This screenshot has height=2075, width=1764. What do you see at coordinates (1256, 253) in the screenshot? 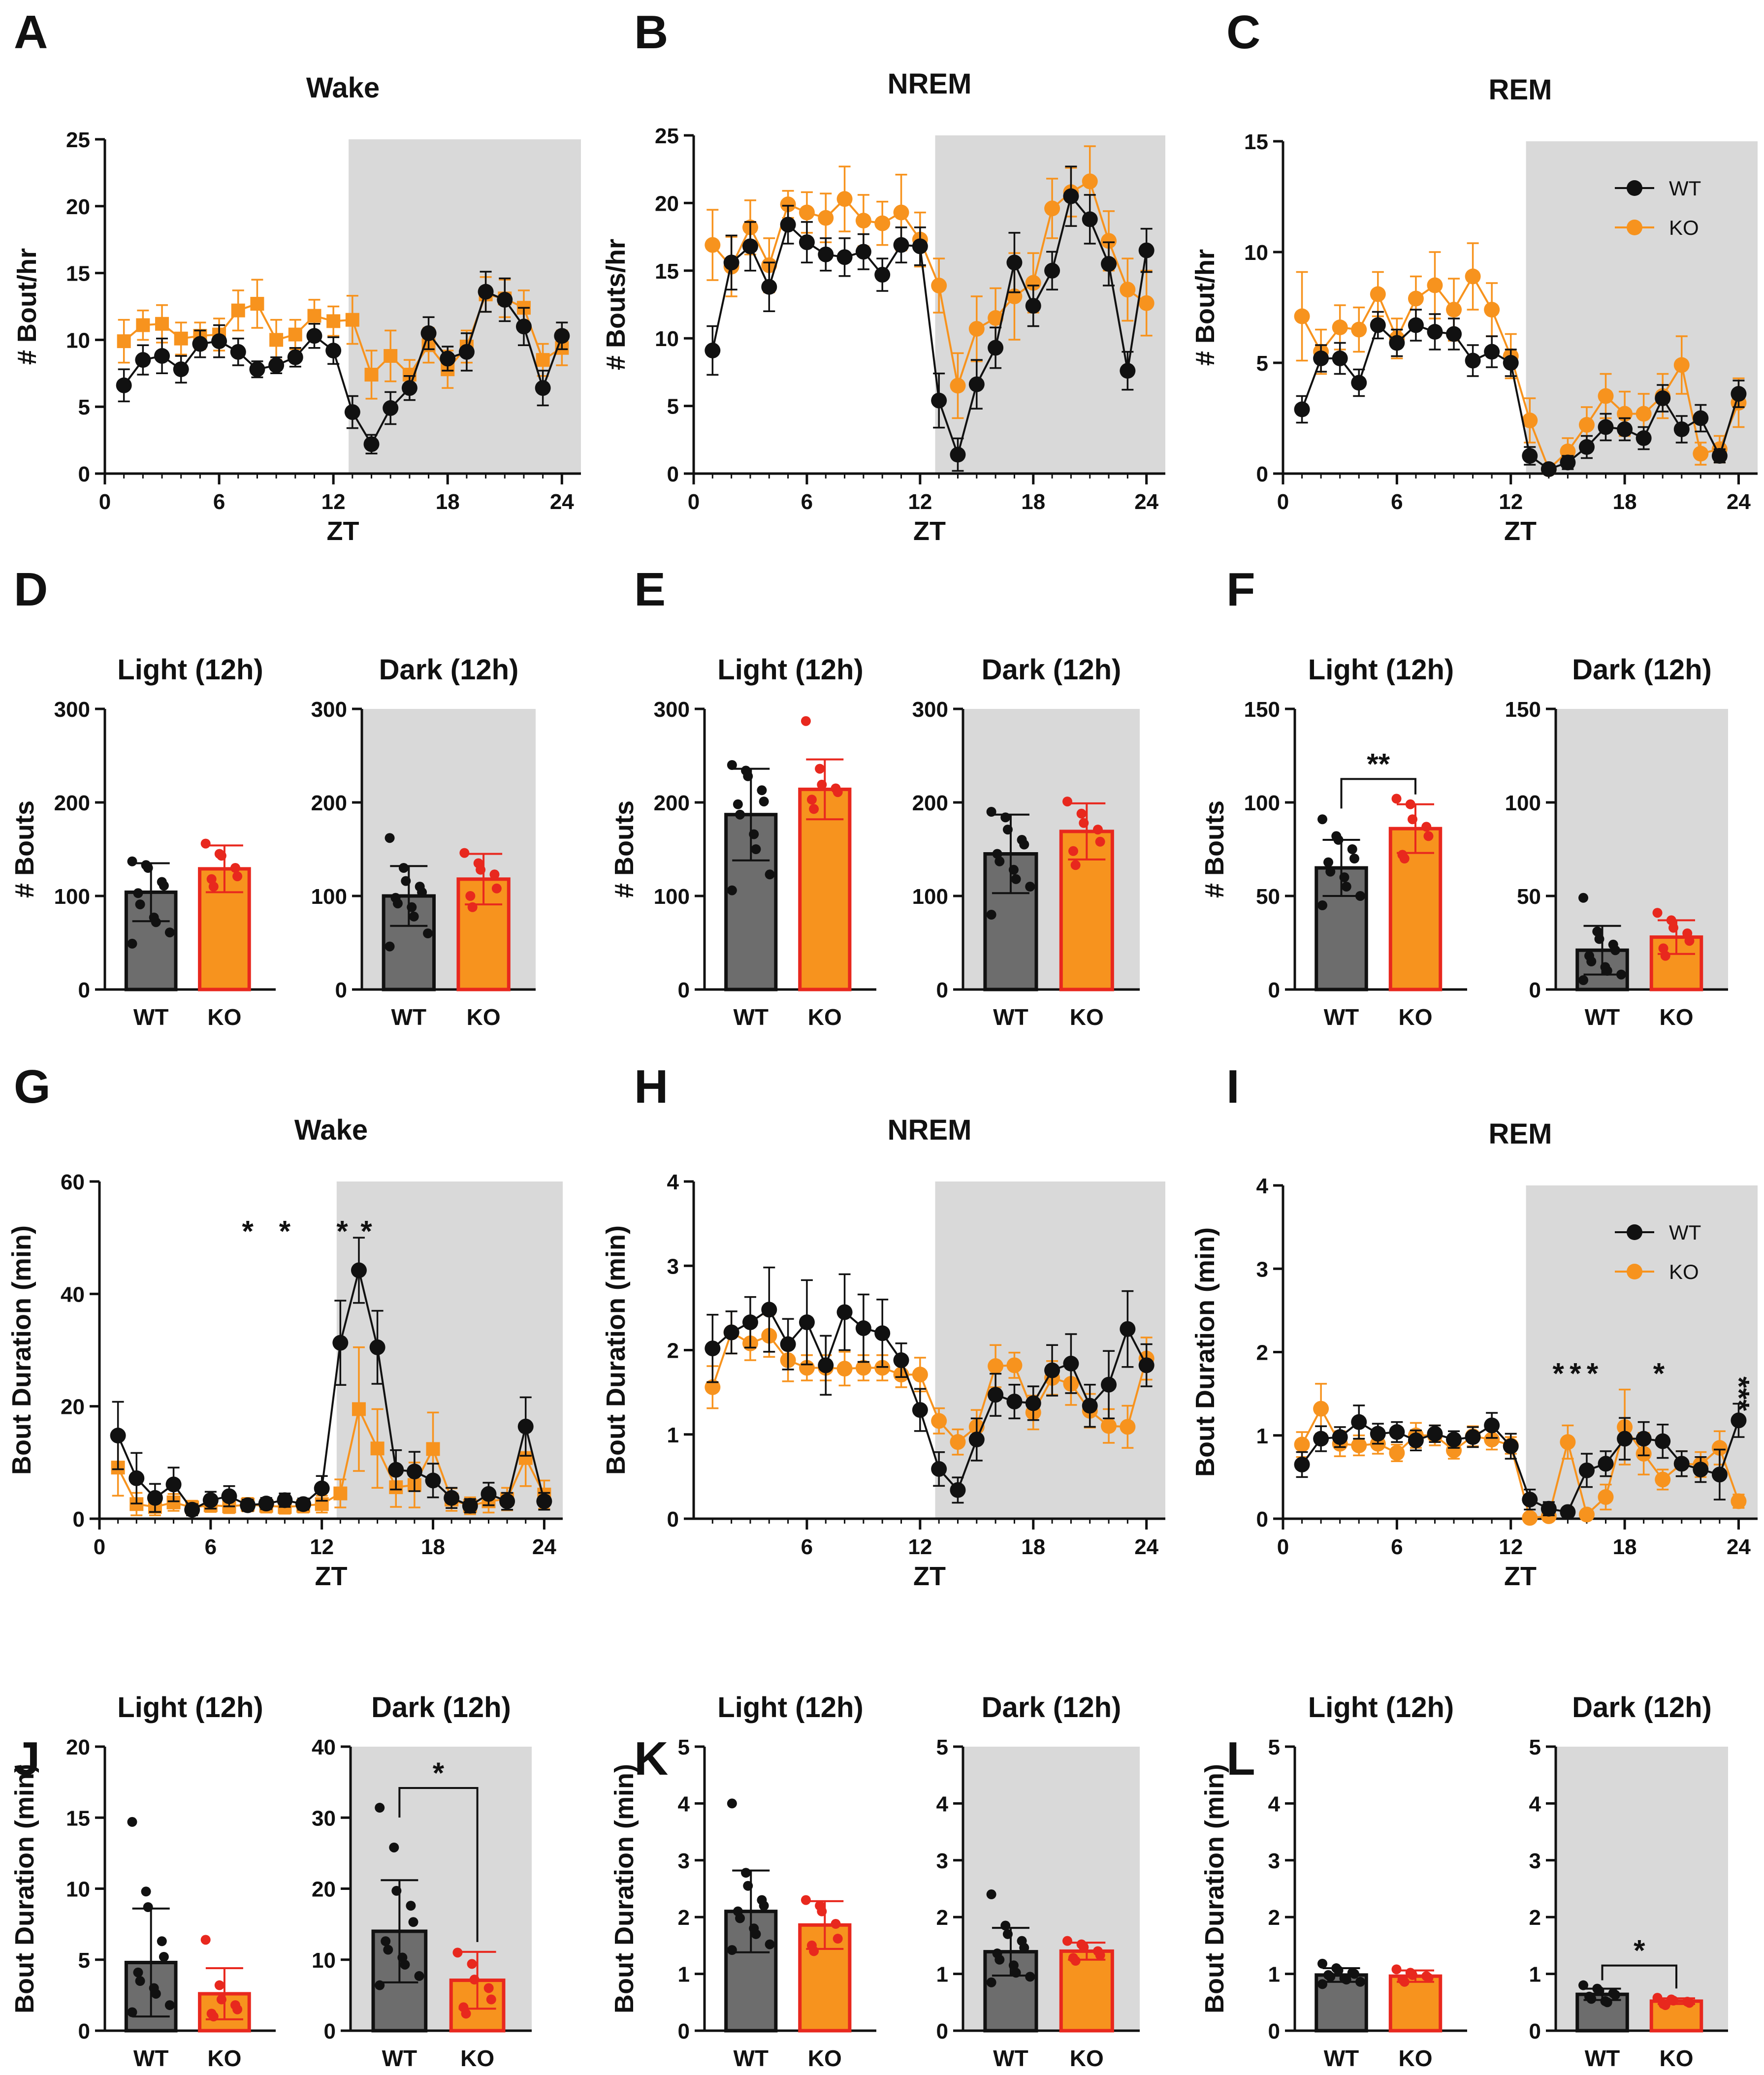
I see `y-tick-label: 10` at bounding box center [1256, 253].